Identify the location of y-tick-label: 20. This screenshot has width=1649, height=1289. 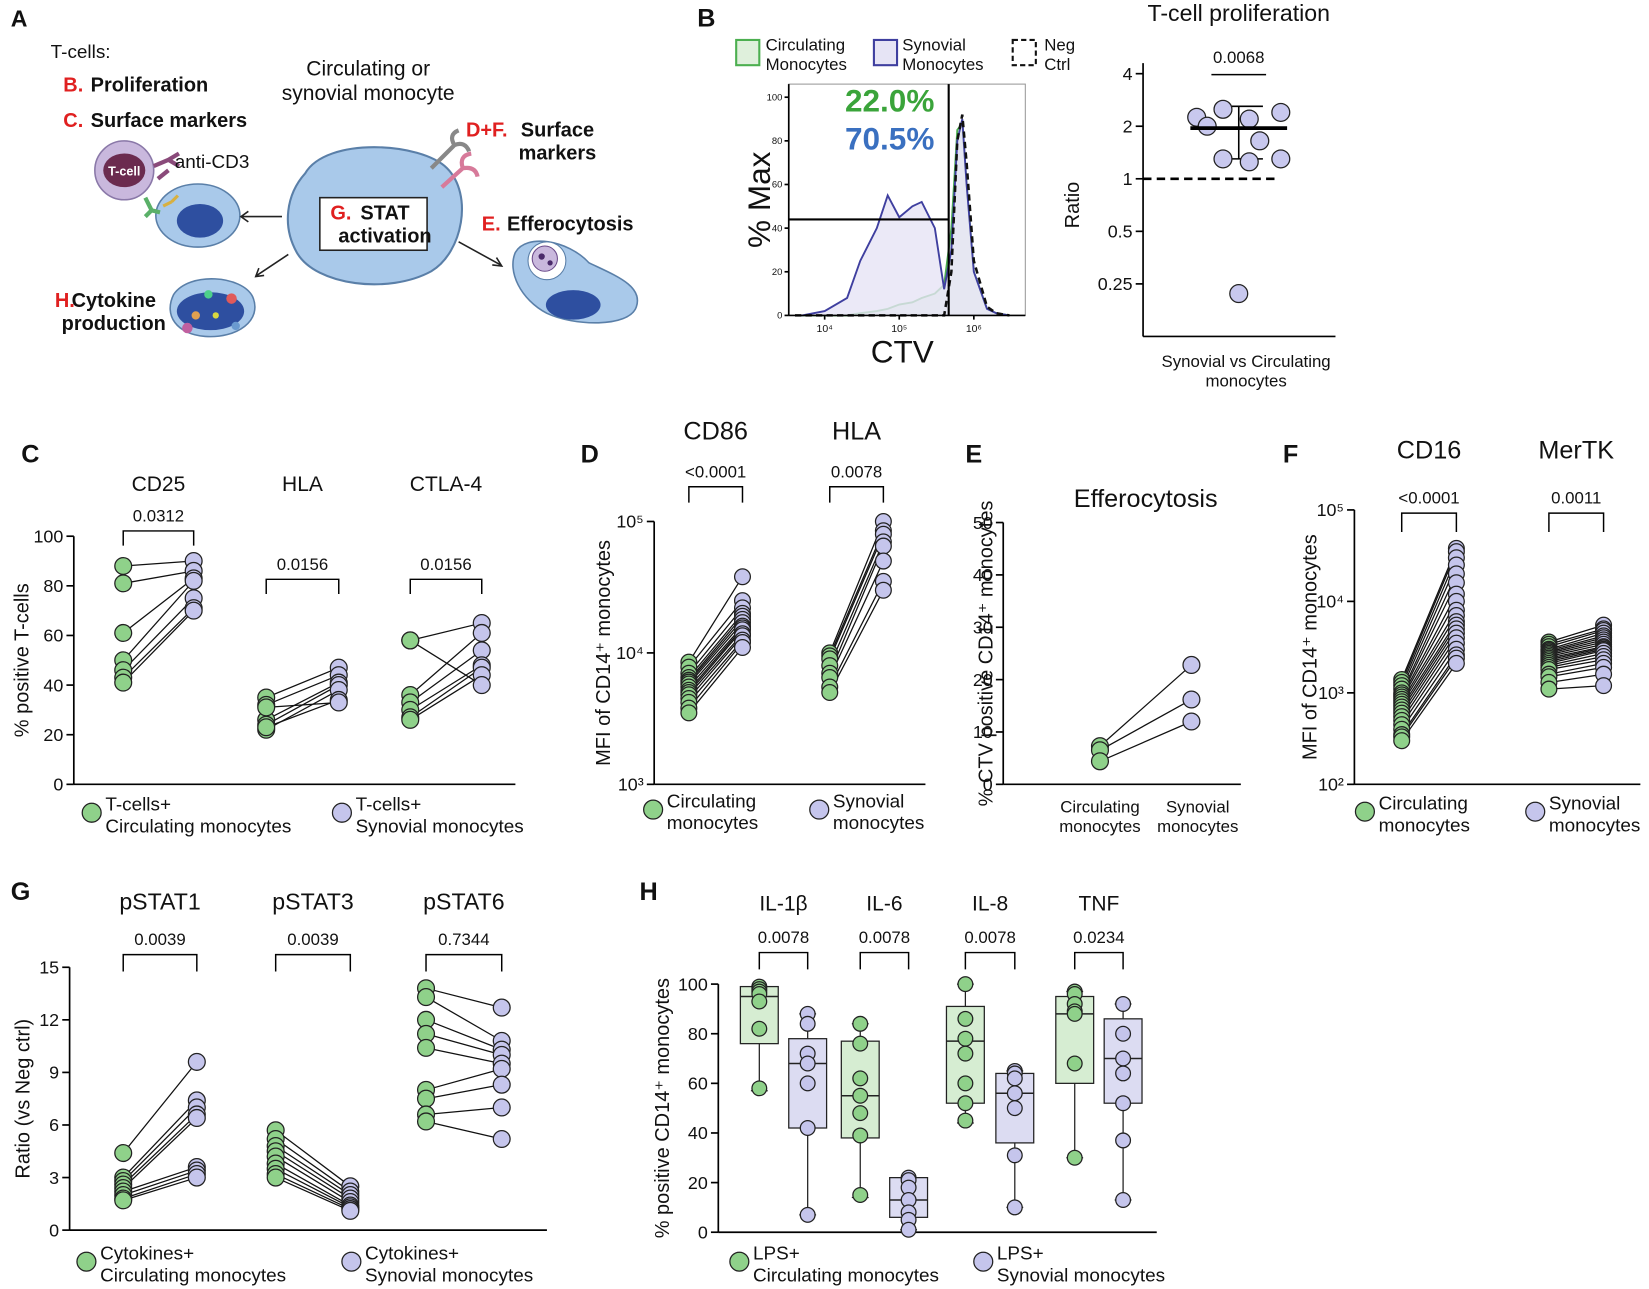
(983, 680).